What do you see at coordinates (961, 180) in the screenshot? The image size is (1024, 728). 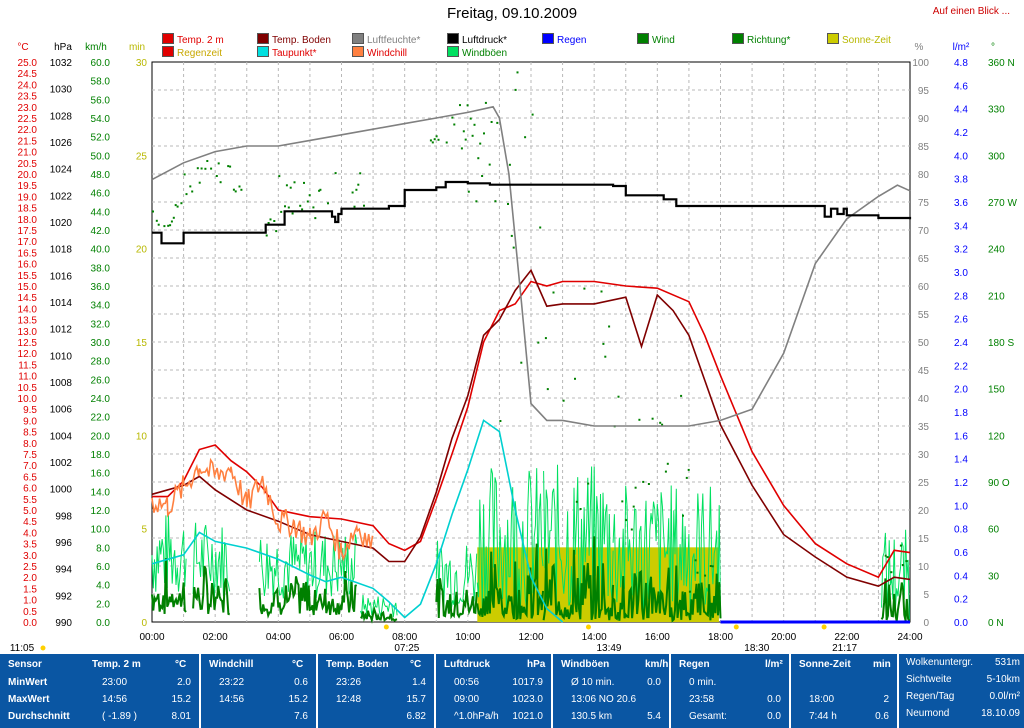 I see `rain-tick: 3.8` at bounding box center [961, 180].